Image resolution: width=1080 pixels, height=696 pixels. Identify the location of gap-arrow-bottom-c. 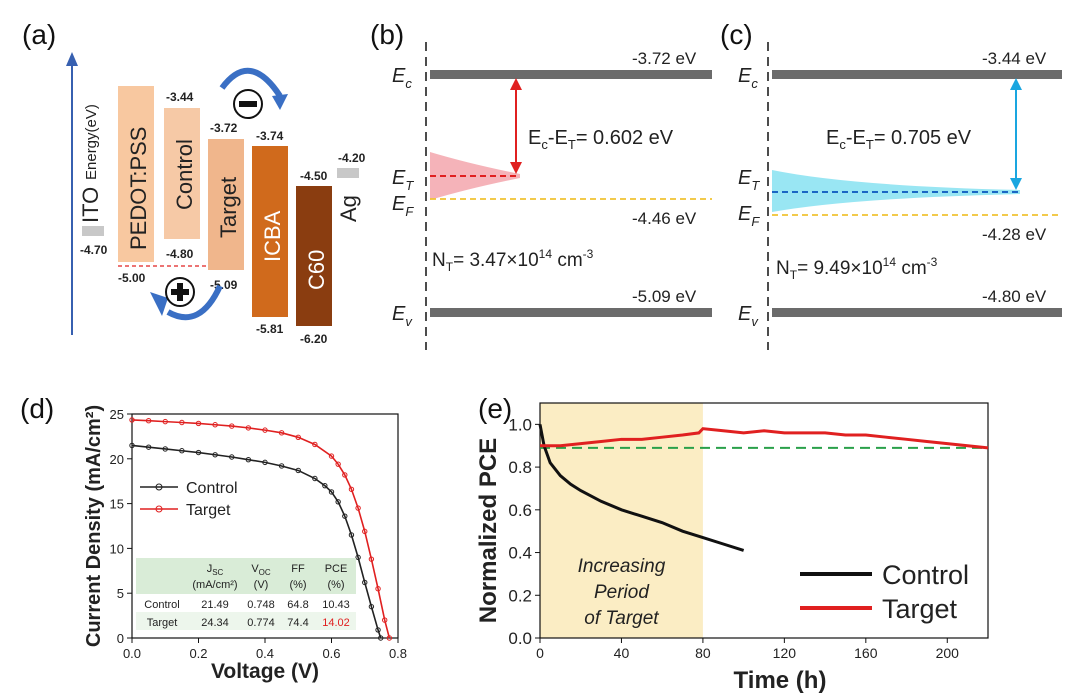
(1016, 184).